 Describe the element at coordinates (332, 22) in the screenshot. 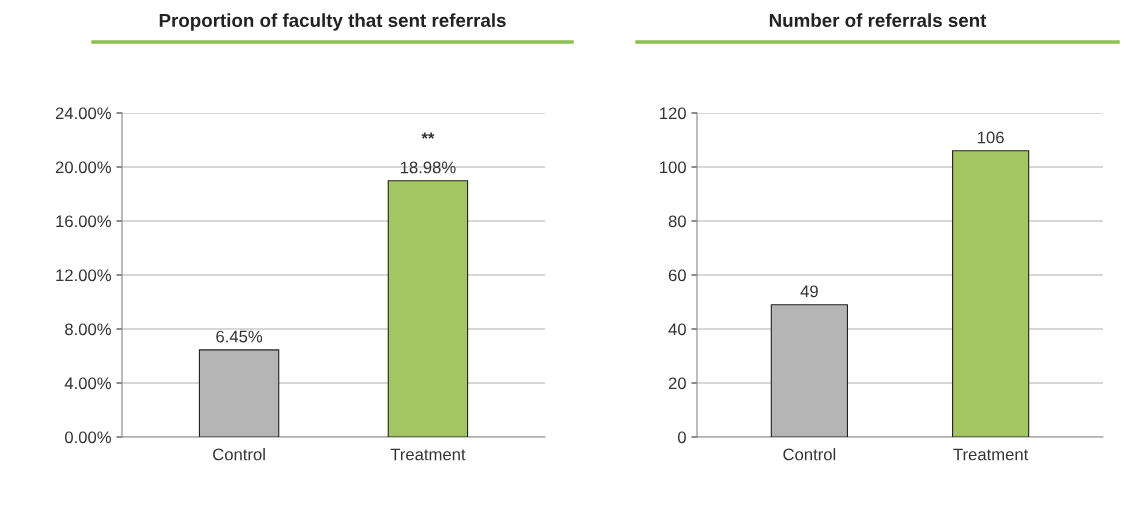

I see `chart-title: Proportion of faculty that sent referrals` at that location.